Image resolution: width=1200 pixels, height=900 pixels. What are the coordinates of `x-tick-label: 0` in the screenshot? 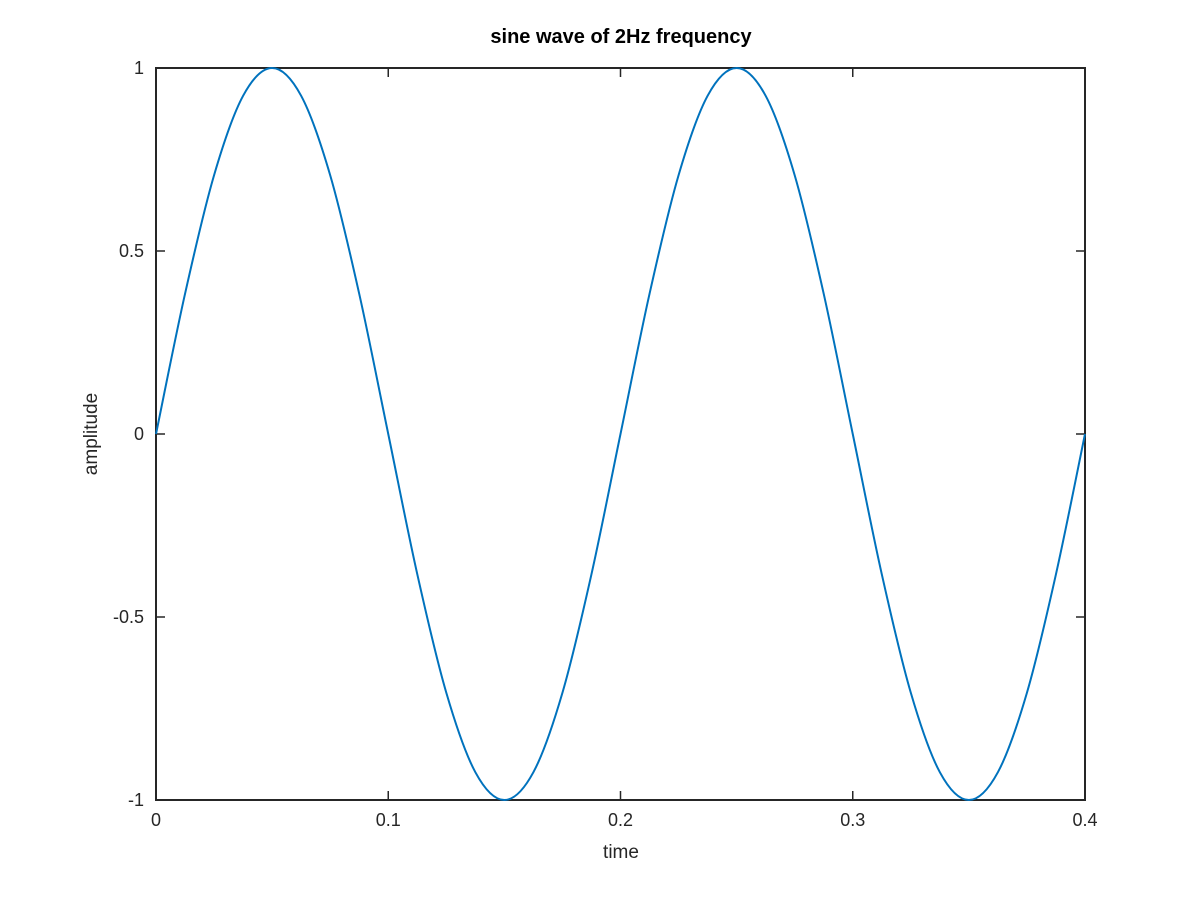 It's located at (156, 820).